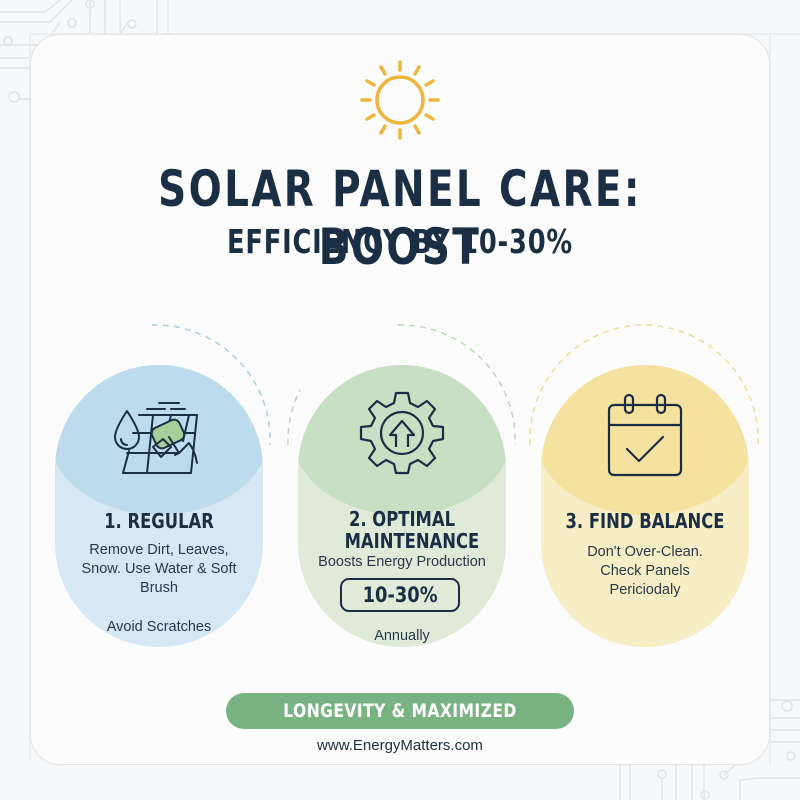 The height and width of the screenshot is (800, 800). Describe the element at coordinates (402, 636) in the screenshot. I see `card-note: Annually` at that location.